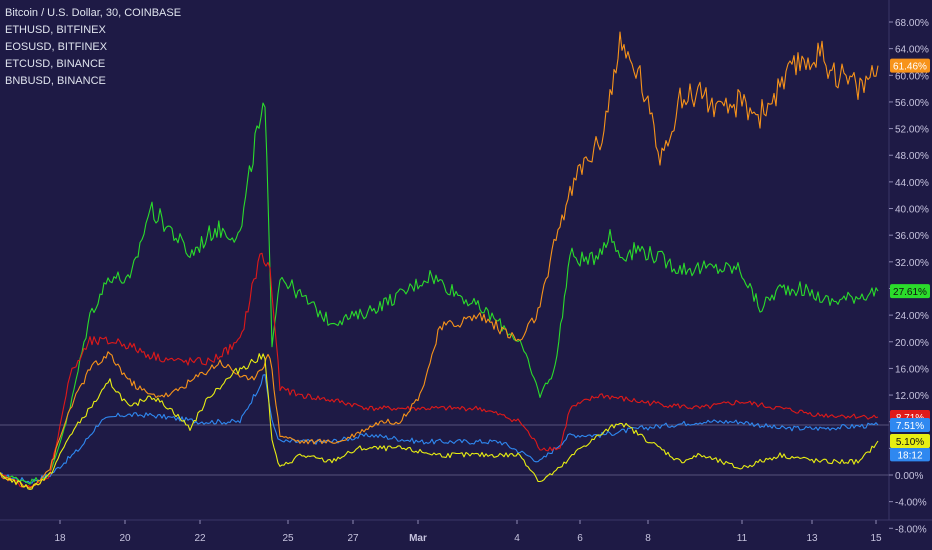 The image size is (932, 550). What do you see at coordinates (56, 47) in the screenshot?
I see `legend-entry-eosusd: EOSUSD, BITFINEX` at bounding box center [56, 47].